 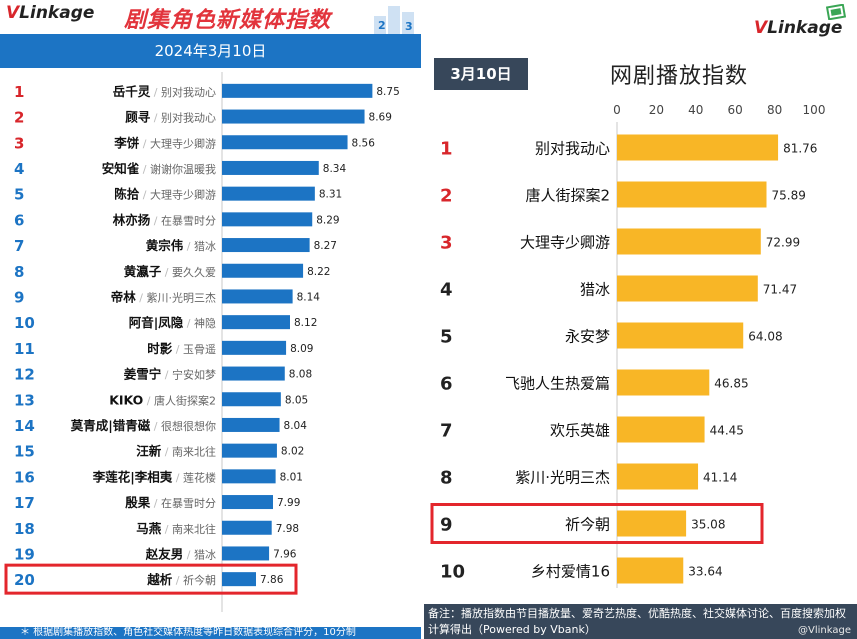 What do you see at coordinates (210, 17) in the screenshot?
I see `left-header` at bounding box center [210, 17].